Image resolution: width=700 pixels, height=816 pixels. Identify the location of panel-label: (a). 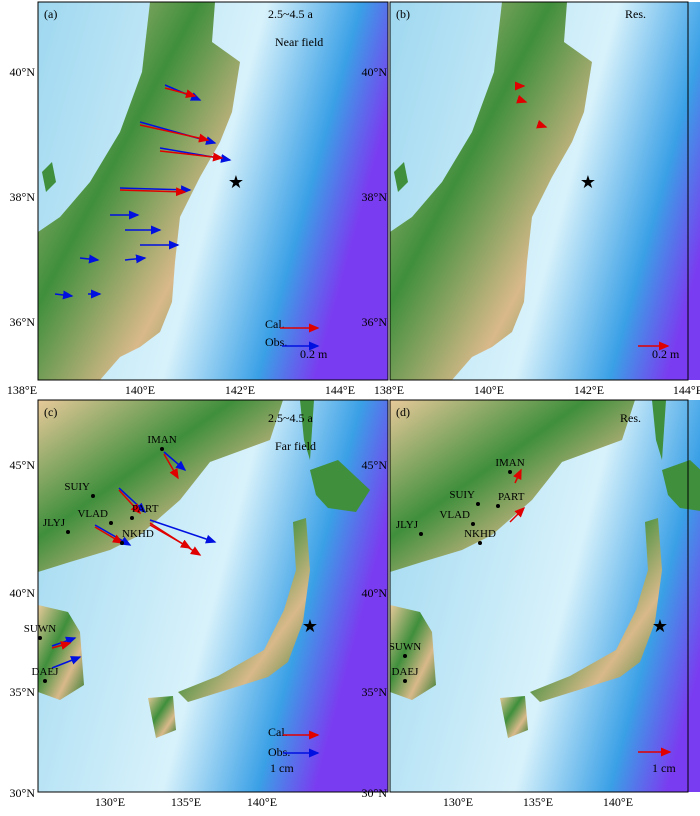
(50, 14).